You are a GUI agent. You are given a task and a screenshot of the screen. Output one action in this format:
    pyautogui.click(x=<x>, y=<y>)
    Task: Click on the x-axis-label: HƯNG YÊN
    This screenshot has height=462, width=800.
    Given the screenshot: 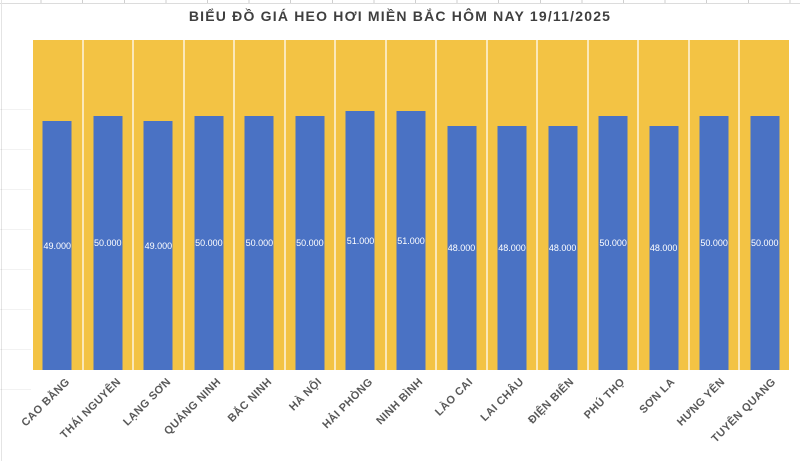 What is the action you would take?
    pyautogui.click(x=701, y=402)
    